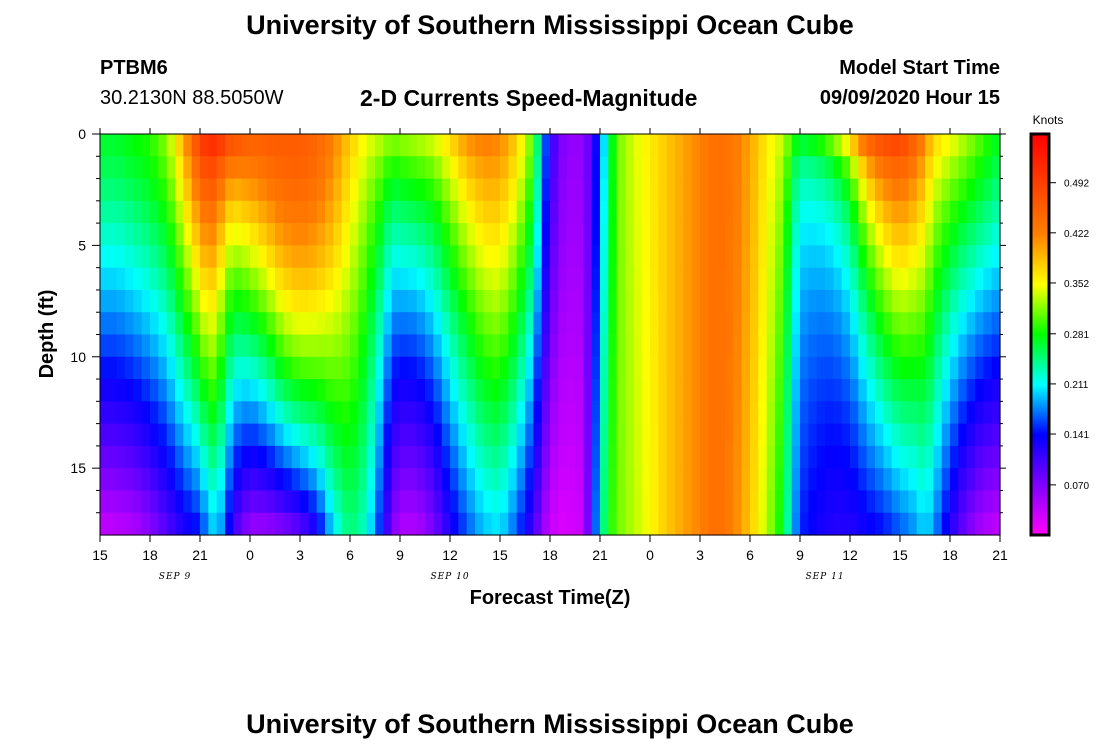 The image size is (1100, 750). What do you see at coordinates (1000, 555) in the screenshot?
I see `x-tick-label: 21` at bounding box center [1000, 555].